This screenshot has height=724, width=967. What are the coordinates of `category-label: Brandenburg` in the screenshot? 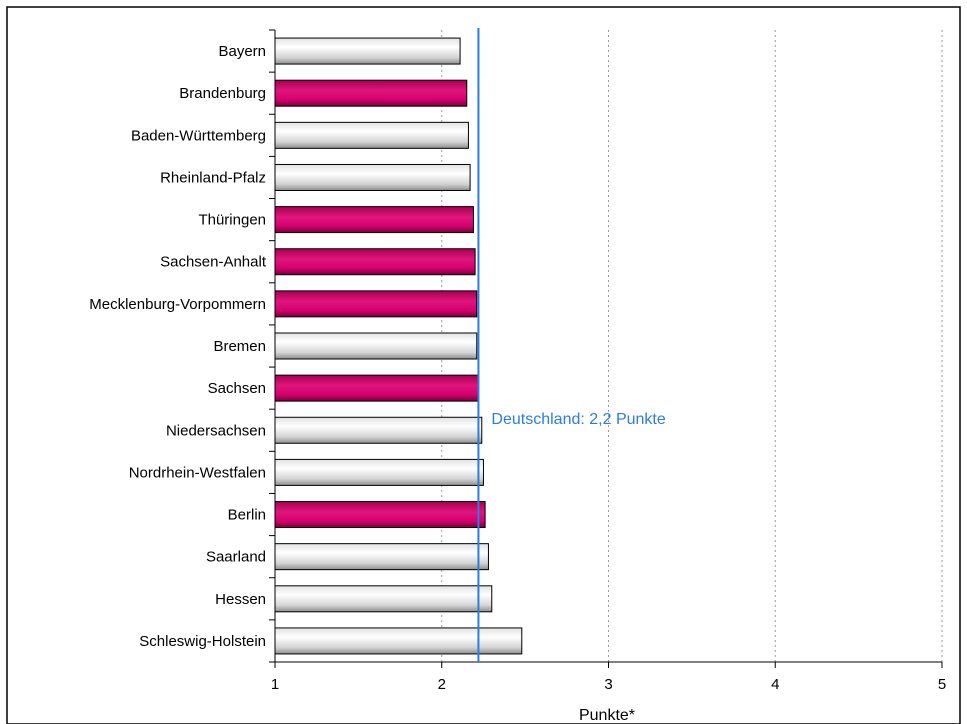 It's located at (222, 93).